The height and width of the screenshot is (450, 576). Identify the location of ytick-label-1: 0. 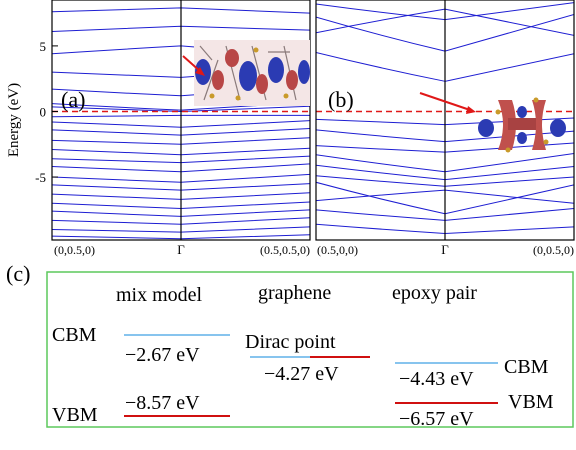
(43, 111).